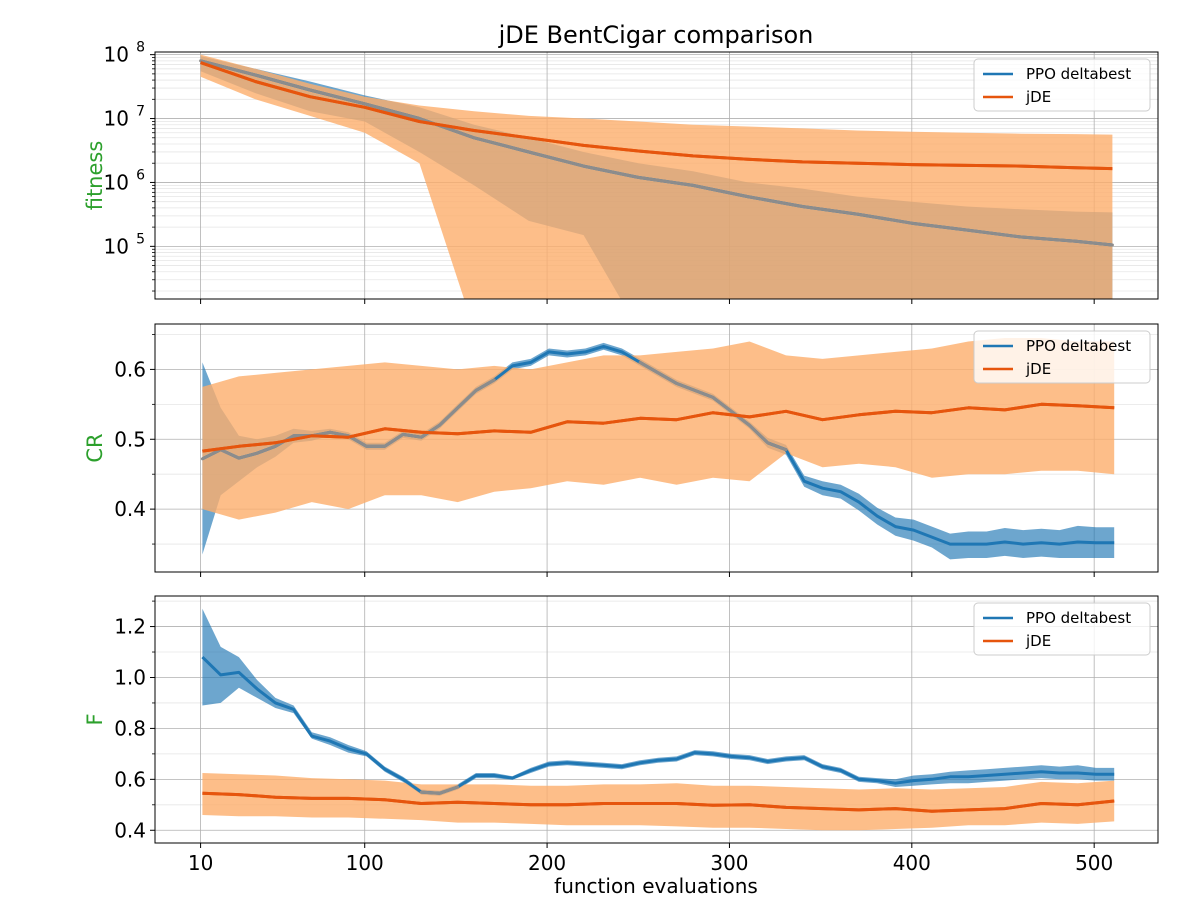 Image resolution: width=1200 pixels, height=900 pixels. Describe the element at coordinates (130, 439) in the screenshot. I see `y-tick-label: 0.5` at that location.